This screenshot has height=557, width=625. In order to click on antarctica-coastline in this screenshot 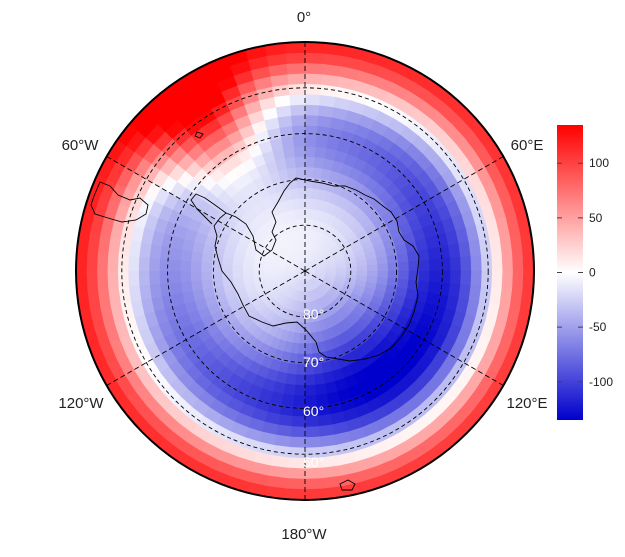, I will do `click(316, 269)`.